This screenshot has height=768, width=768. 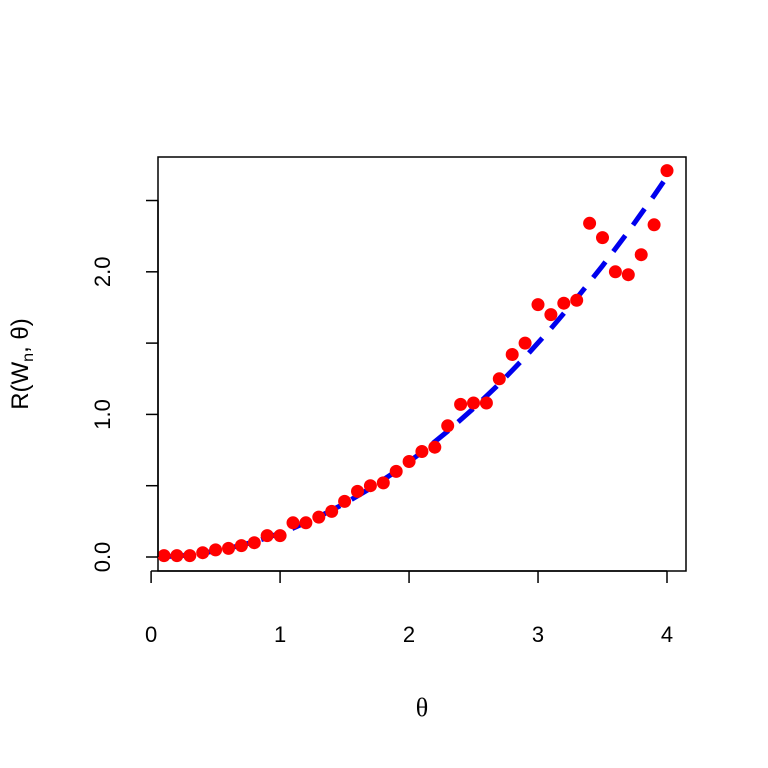 What do you see at coordinates (20, 335) in the screenshot?
I see `y-axis-title-rest: , θ)` at bounding box center [20, 335].